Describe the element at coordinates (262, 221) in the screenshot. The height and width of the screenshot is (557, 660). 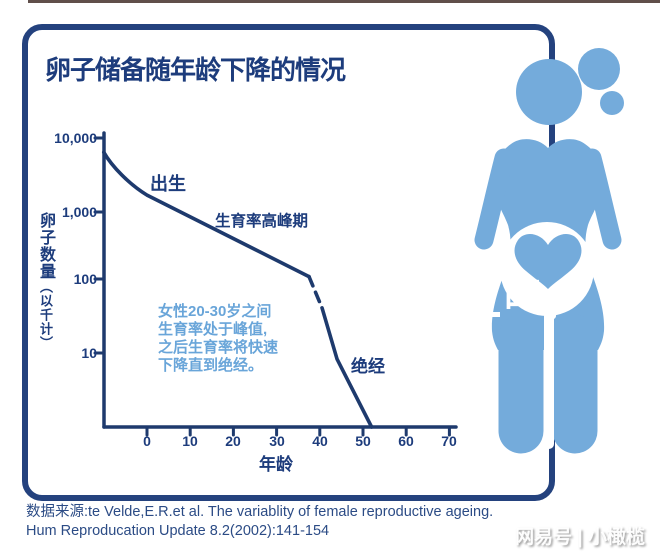
I see `fertility-peak-label: 生育率高峰期` at that location.